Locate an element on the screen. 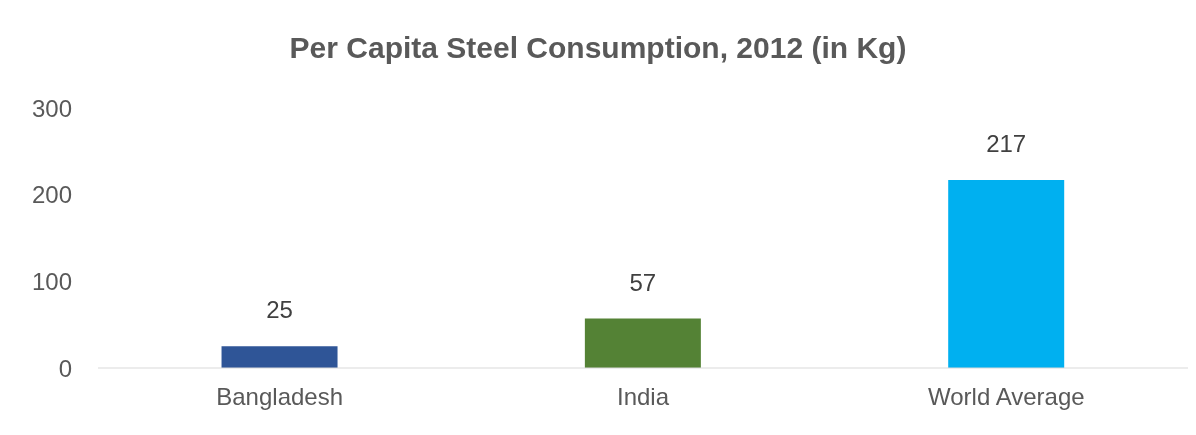  data-label: 57 is located at coordinates (643, 282).